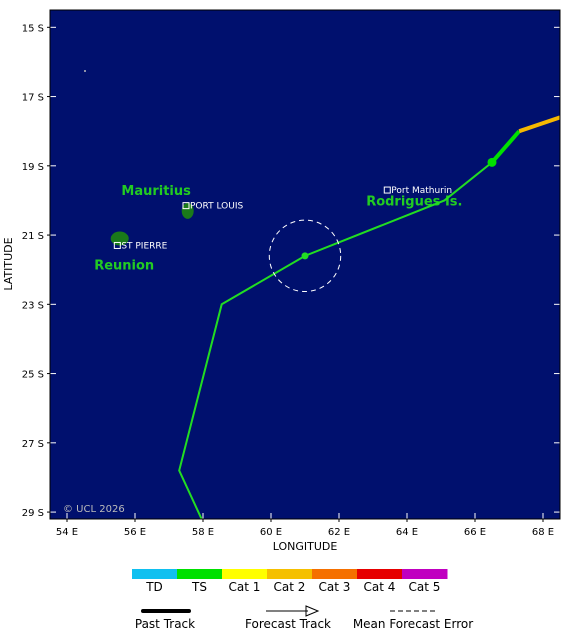 This screenshot has height=639, width=580. What do you see at coordinates (33, 513) in the screenshot?
I see `y-tick-label: 29 S` at bounding box center [33, 513].